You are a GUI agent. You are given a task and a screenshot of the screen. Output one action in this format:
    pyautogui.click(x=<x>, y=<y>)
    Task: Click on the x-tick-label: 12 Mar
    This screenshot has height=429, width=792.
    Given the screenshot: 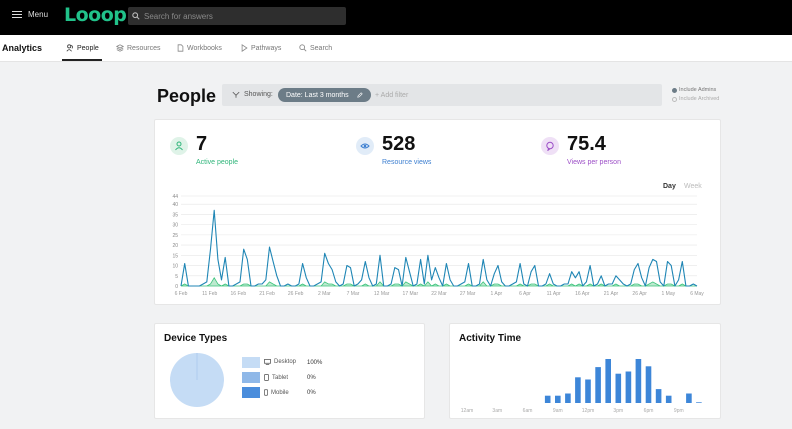 What is the action you would take?
    pyautogui.click(x=382, y=294)
    